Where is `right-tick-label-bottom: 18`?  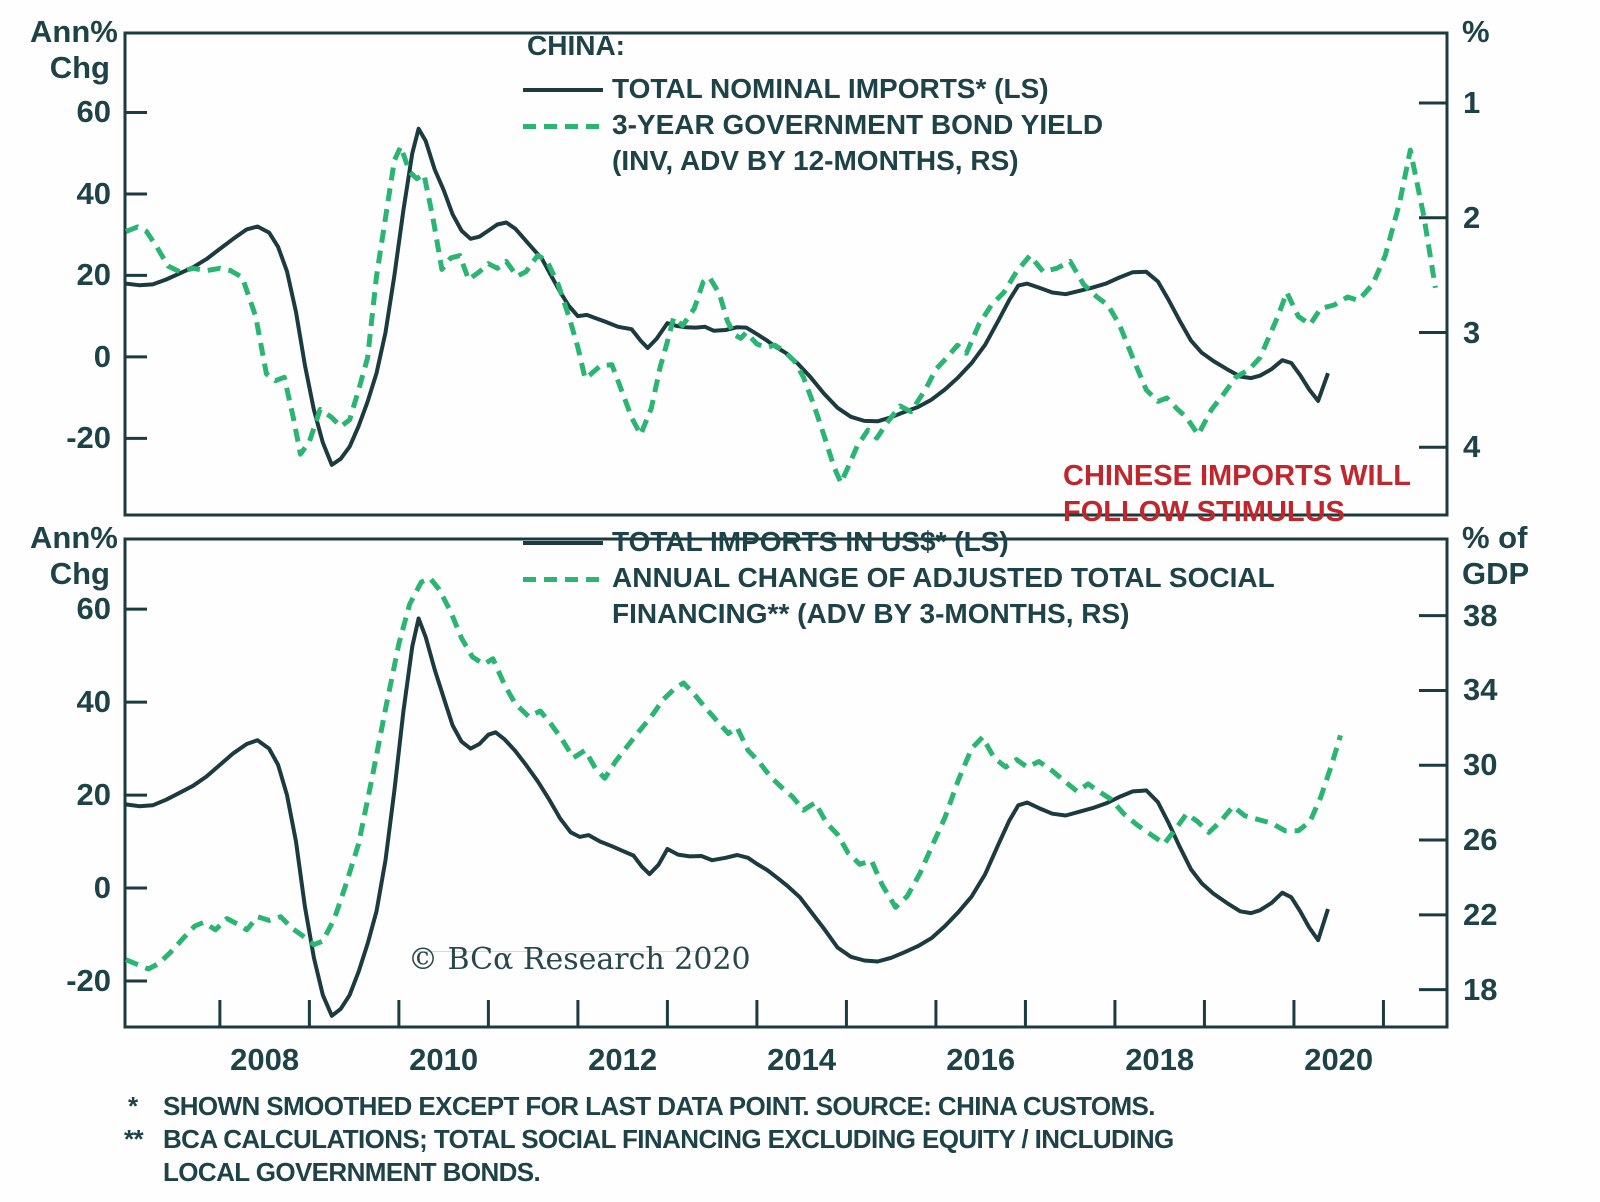 right-tick-label-bottom: 18 is located at coordinates (1480, 989).